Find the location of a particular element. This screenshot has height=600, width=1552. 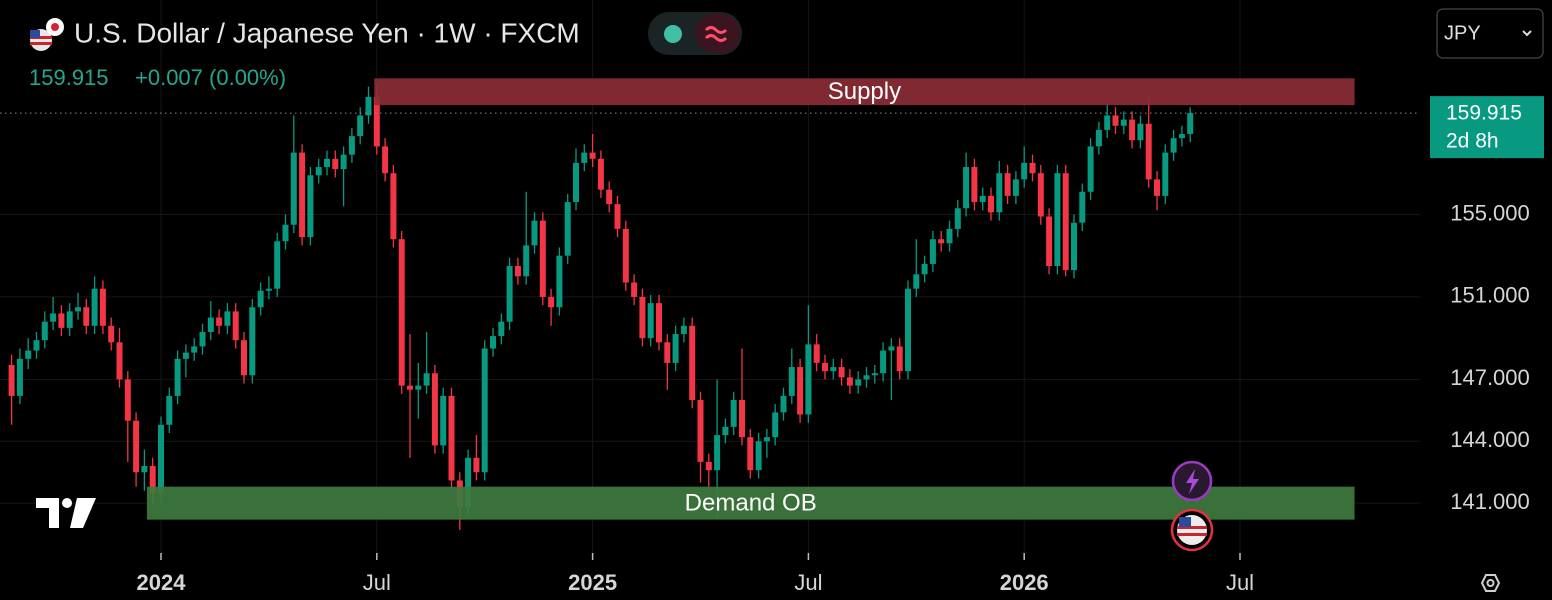

y-tick-label: 151.000 is located at coordinates (1490, 295).